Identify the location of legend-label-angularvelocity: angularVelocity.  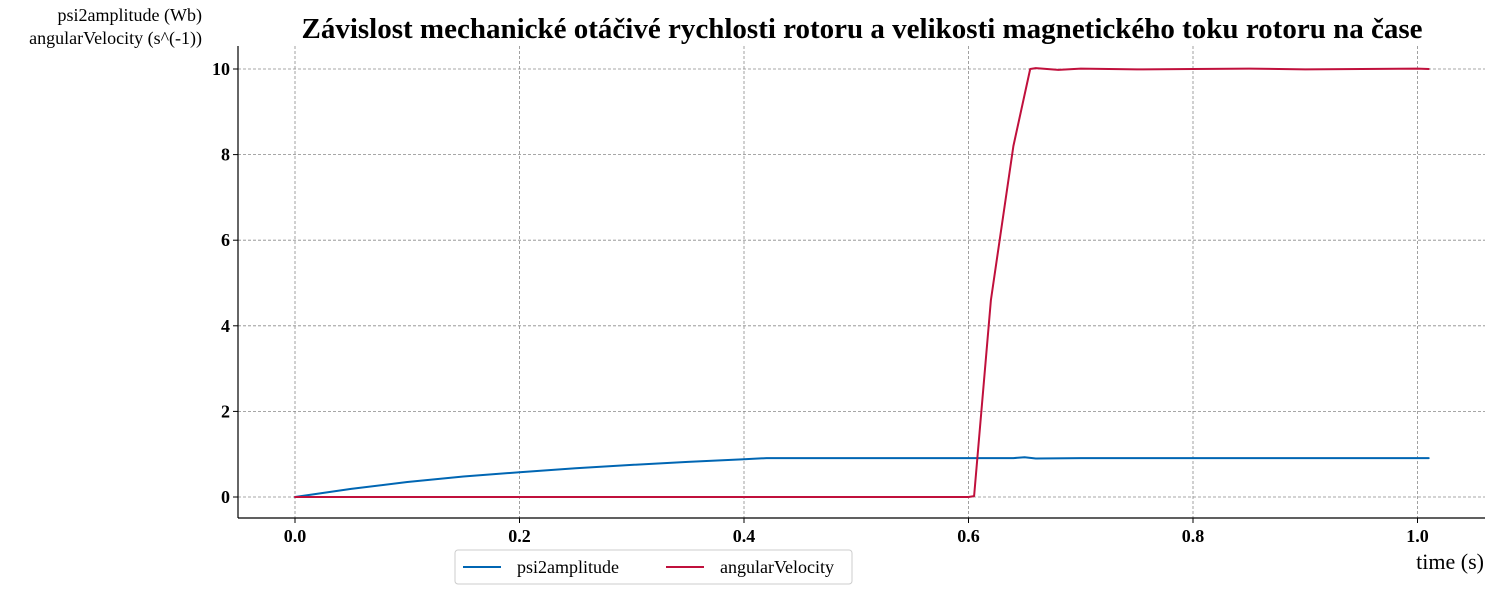
(777, 567).